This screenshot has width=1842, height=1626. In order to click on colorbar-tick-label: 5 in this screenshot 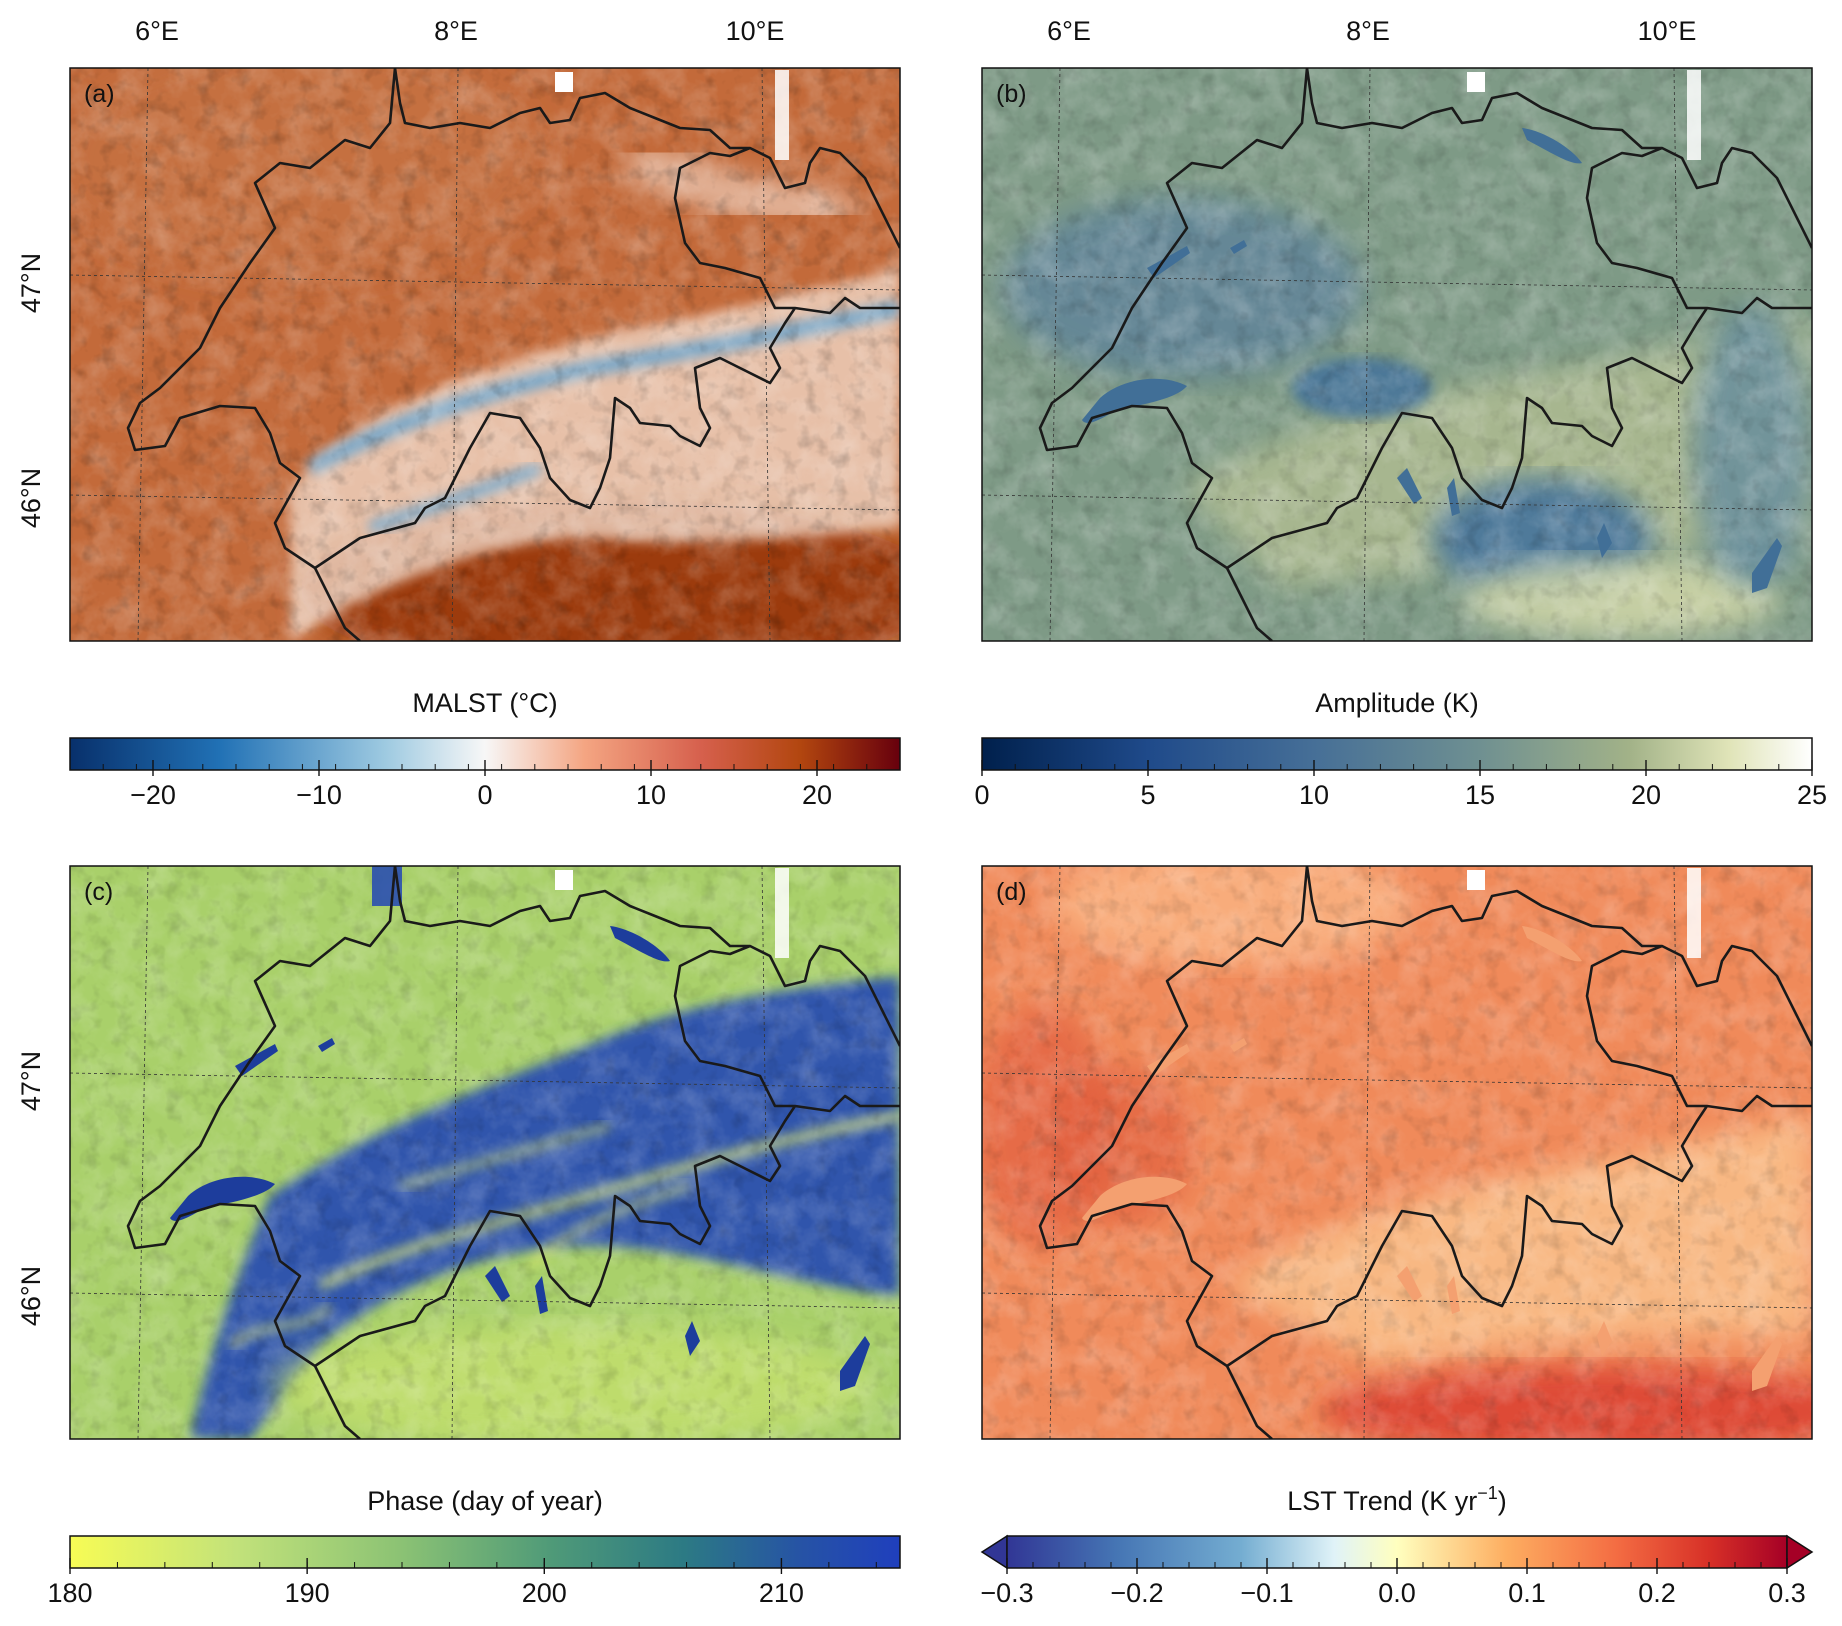, I will do `click(1147, 795)`.